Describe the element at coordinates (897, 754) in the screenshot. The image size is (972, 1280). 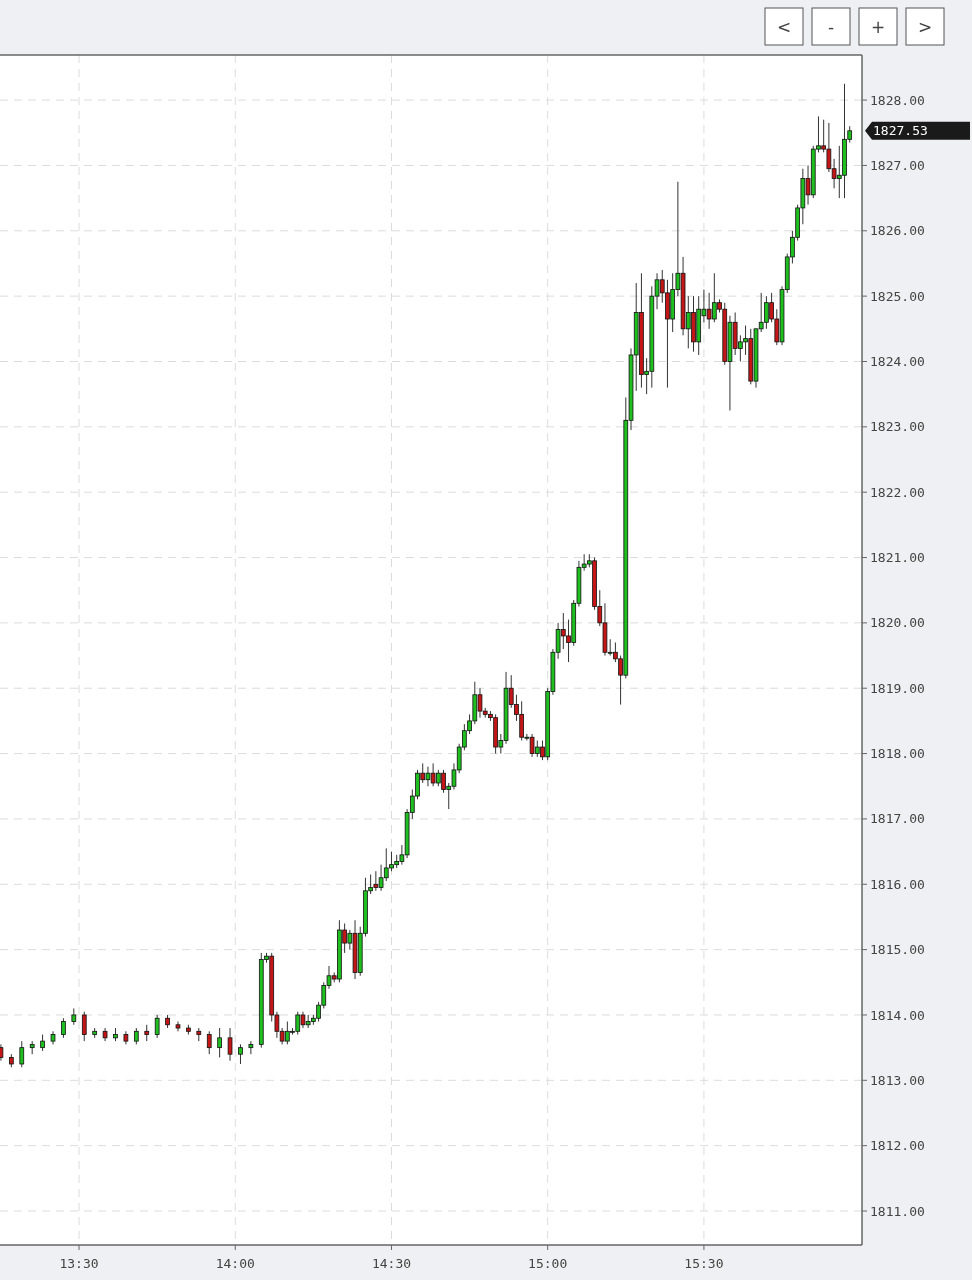
I see `y-tick-label: 1818.00` at that location.